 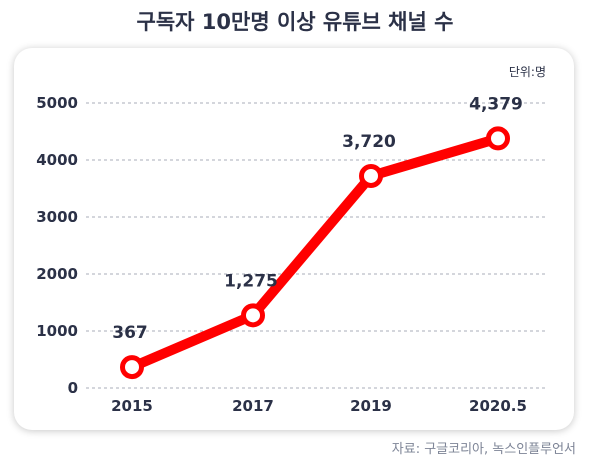 I want to click on data-label: 3,720, so click(x=369, y=142).